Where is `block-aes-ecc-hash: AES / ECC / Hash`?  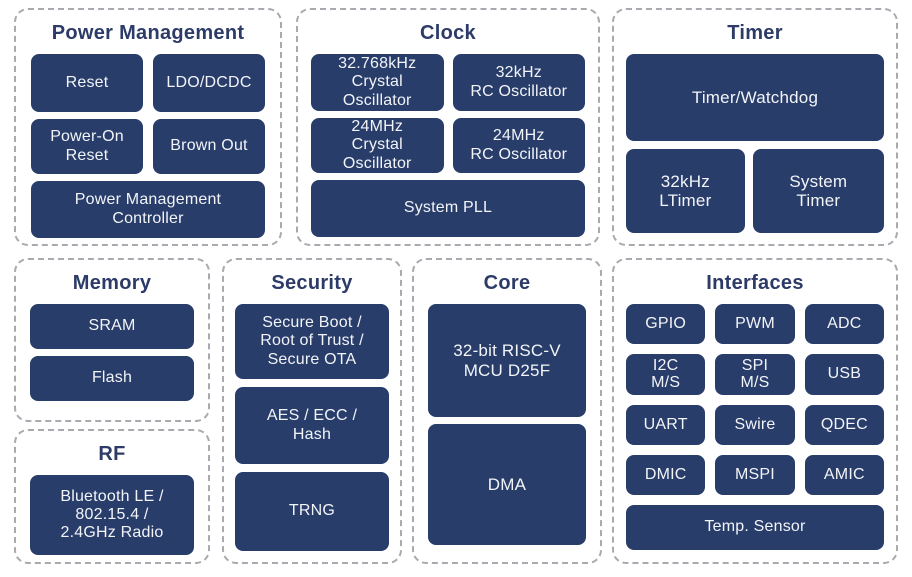 block-aes-ecc-hash: AES / ECC / Hash is located at coordinates (312, 425).